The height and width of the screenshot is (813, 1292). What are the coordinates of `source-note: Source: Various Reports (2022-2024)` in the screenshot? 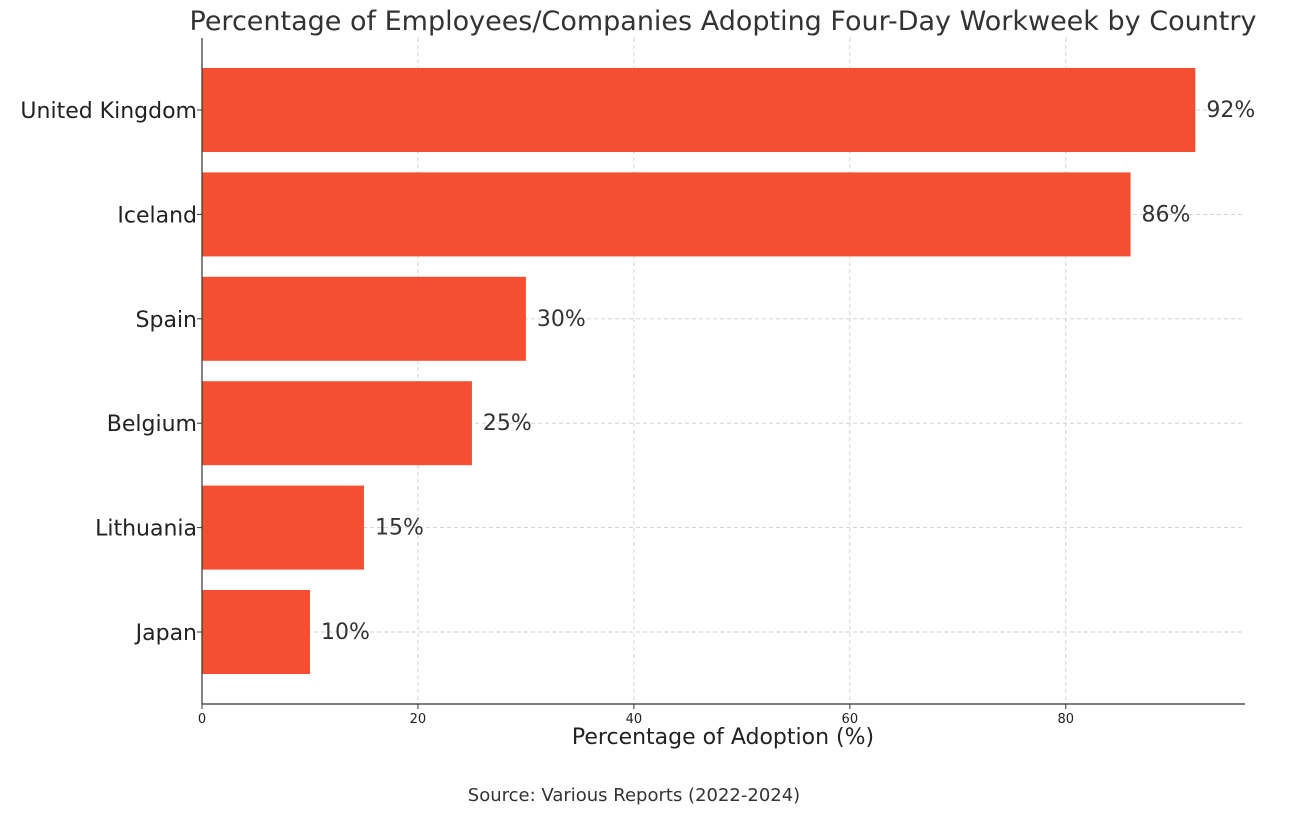 It's located at (634, 795).